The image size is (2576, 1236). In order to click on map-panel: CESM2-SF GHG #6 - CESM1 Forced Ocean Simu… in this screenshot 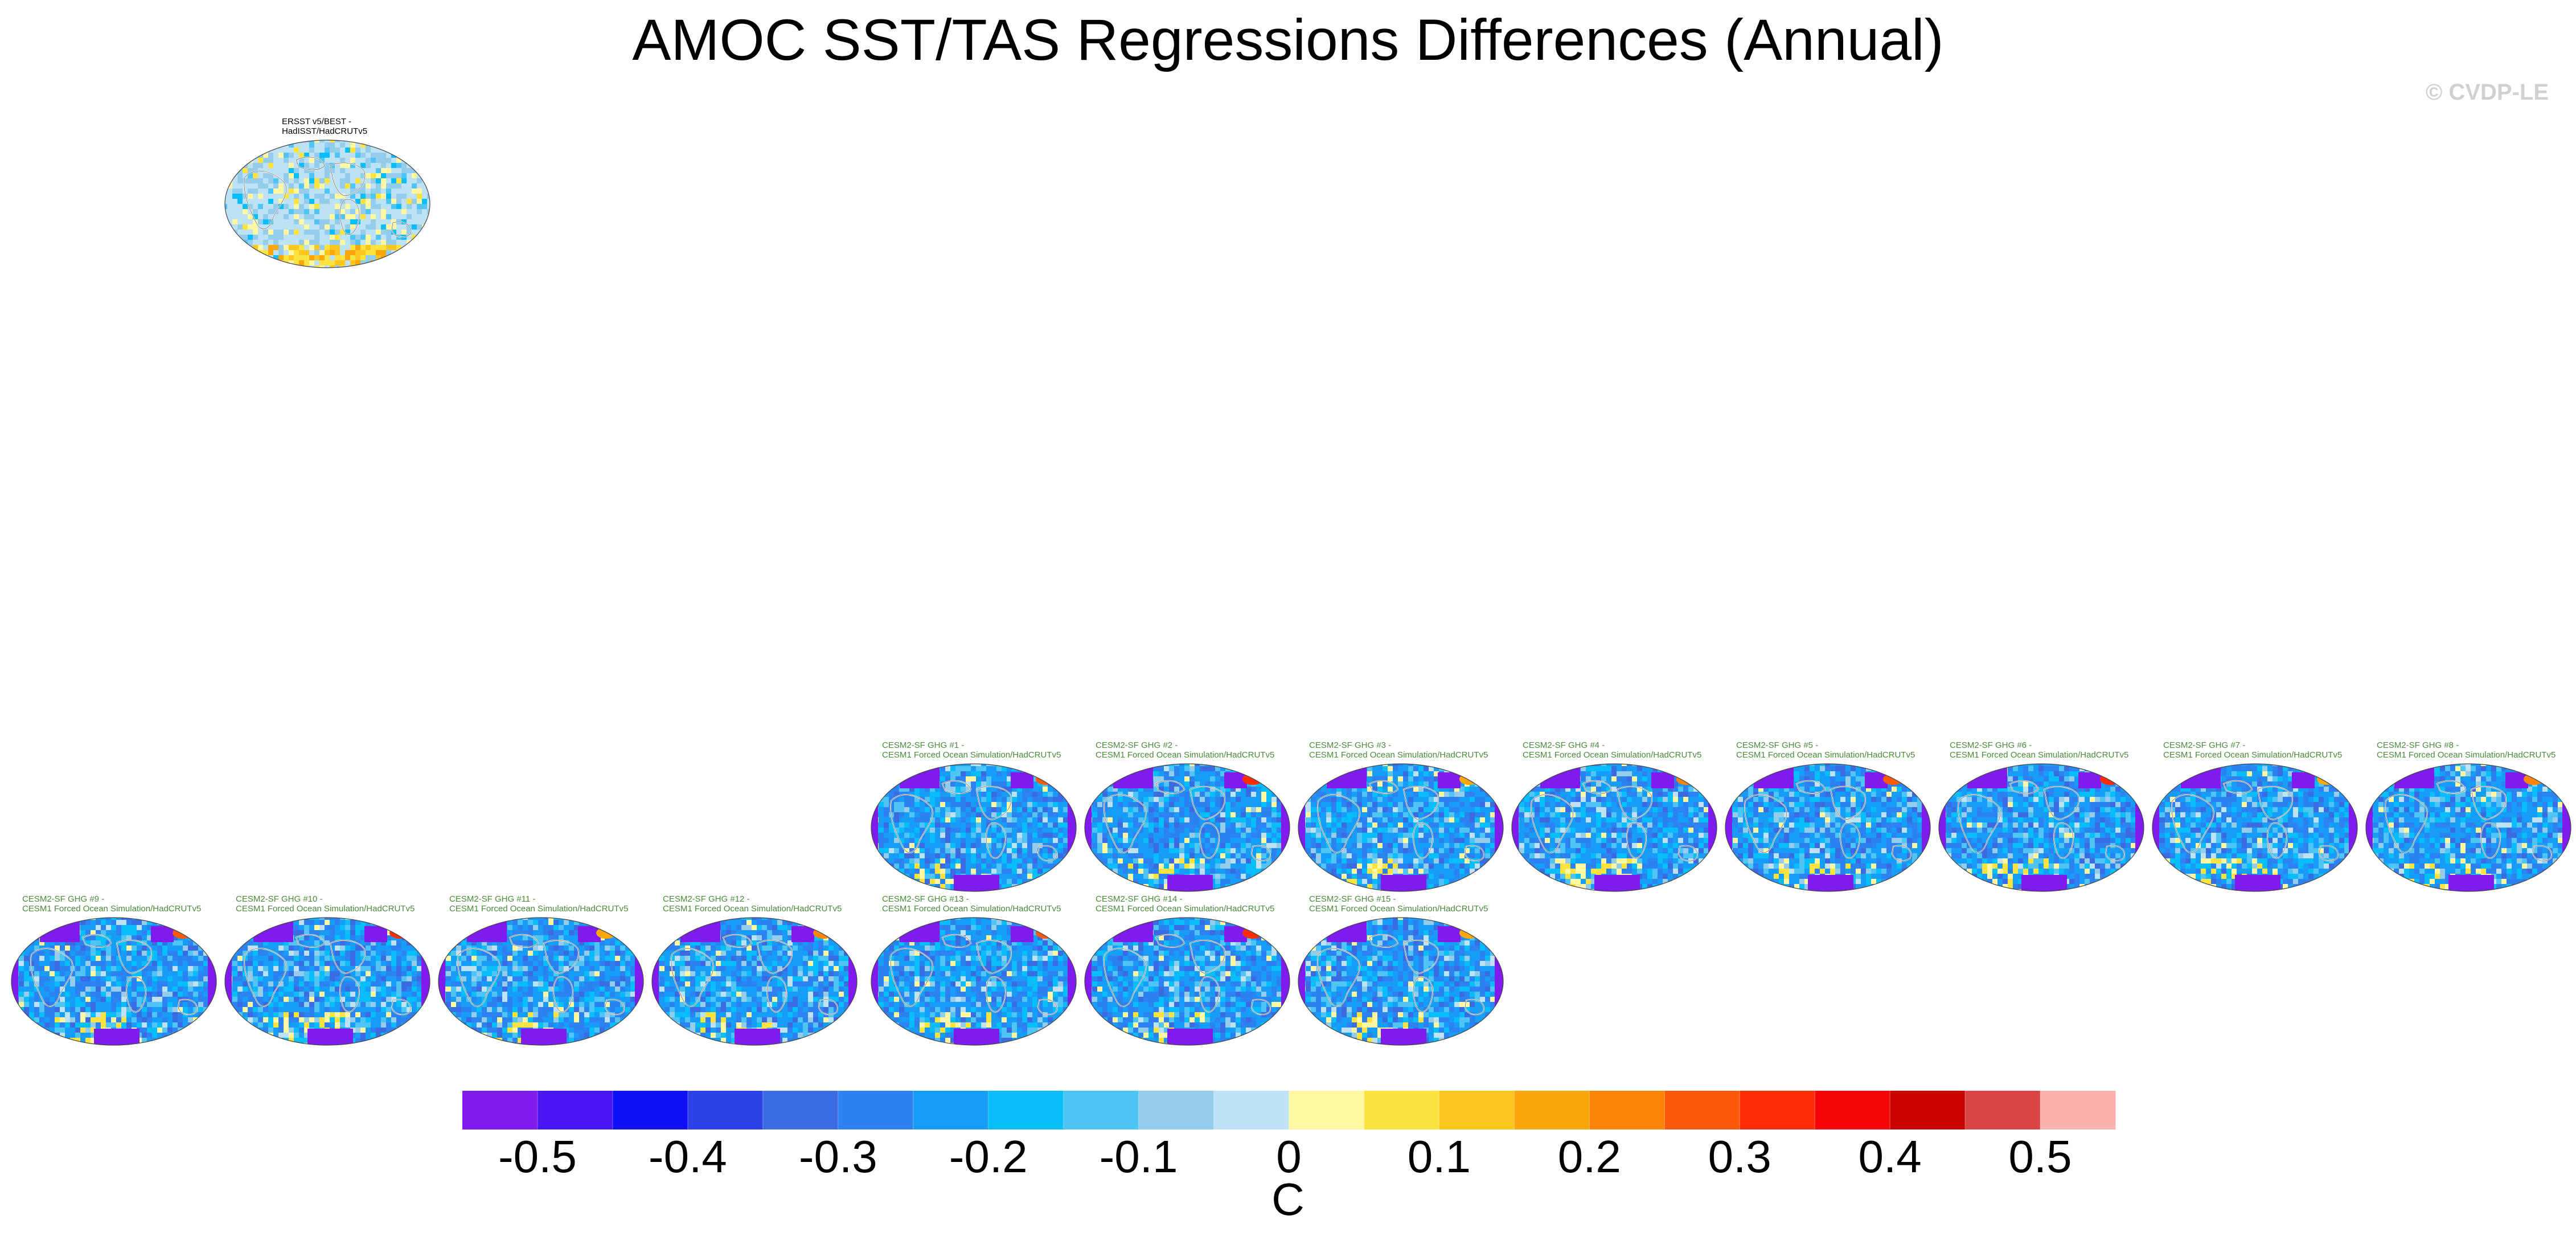, I will do `click(2041, 817)`.